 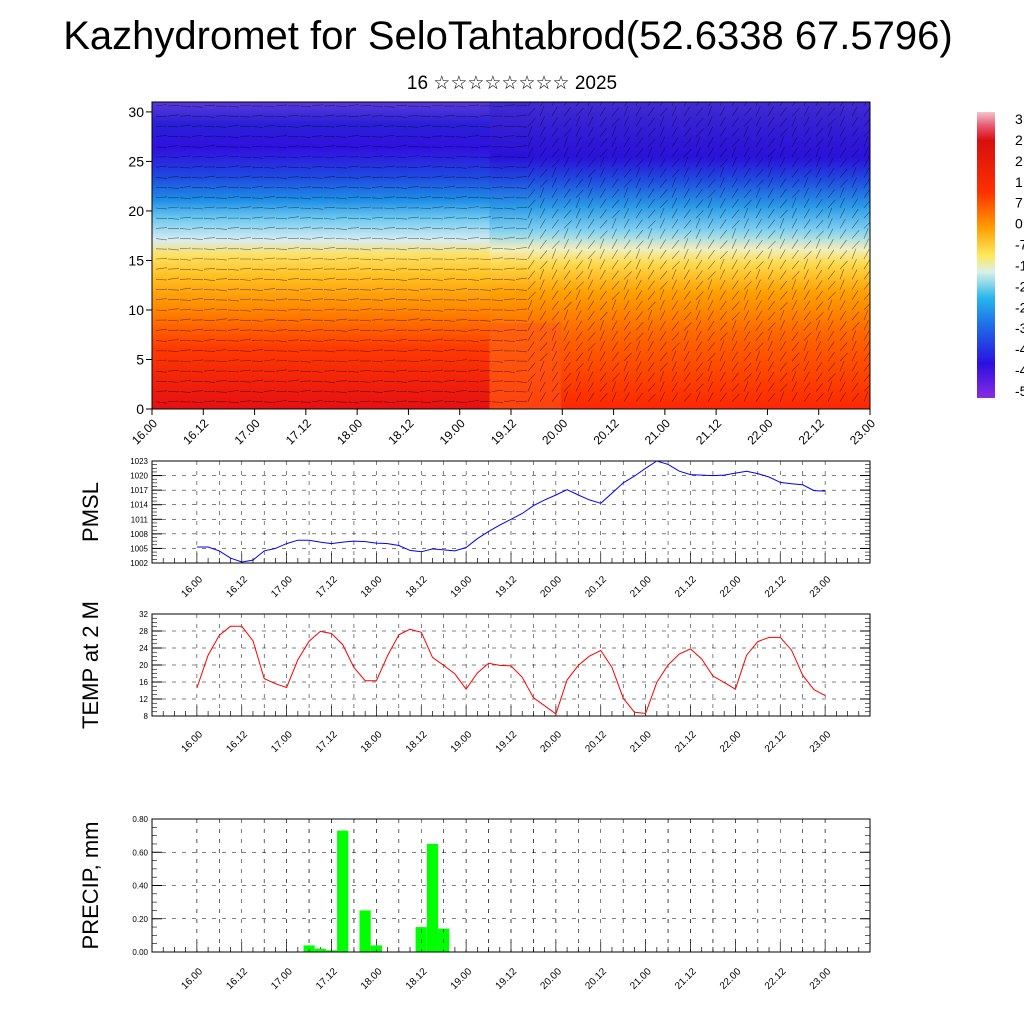 What do you see at coordinates (708, 431) in the screenshot?
I see `heatmap-x-tick-label: 21.12` at bounding box center [708, 431].